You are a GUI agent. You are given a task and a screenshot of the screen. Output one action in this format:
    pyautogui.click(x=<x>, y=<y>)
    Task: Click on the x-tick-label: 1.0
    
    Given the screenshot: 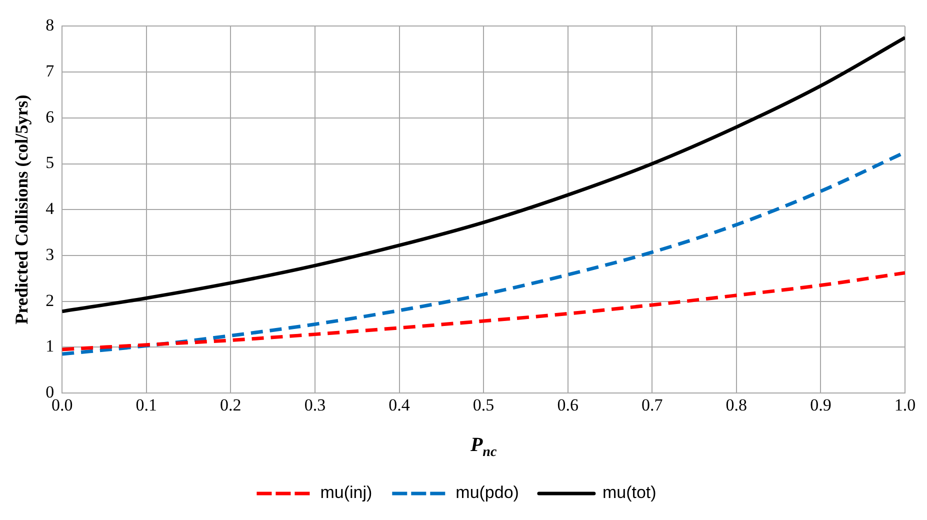 What is the action you would take?
    pyautogui.click(x=905, y=405)
    